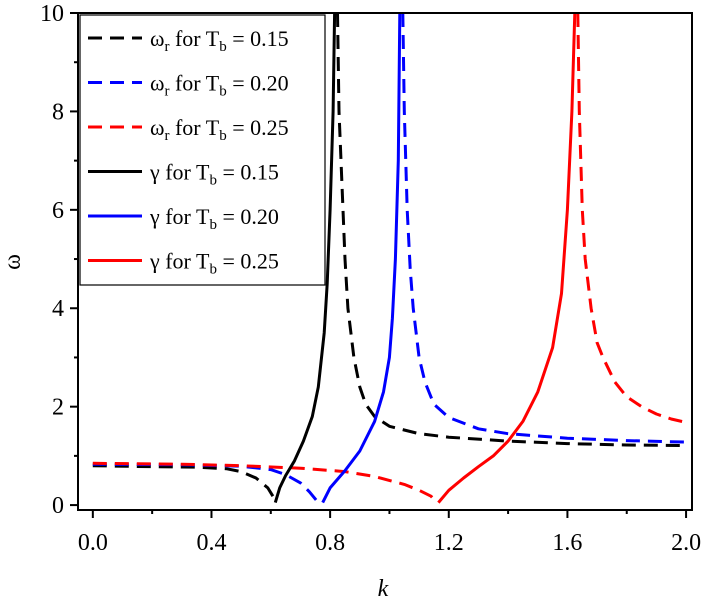 This screenshot has width=709, height=602. What do you see at coordinates (214, 218) in the screenshot?
I see `legend-entry-4: γ for Tb = 0.20` at bounding box center [214, 218].